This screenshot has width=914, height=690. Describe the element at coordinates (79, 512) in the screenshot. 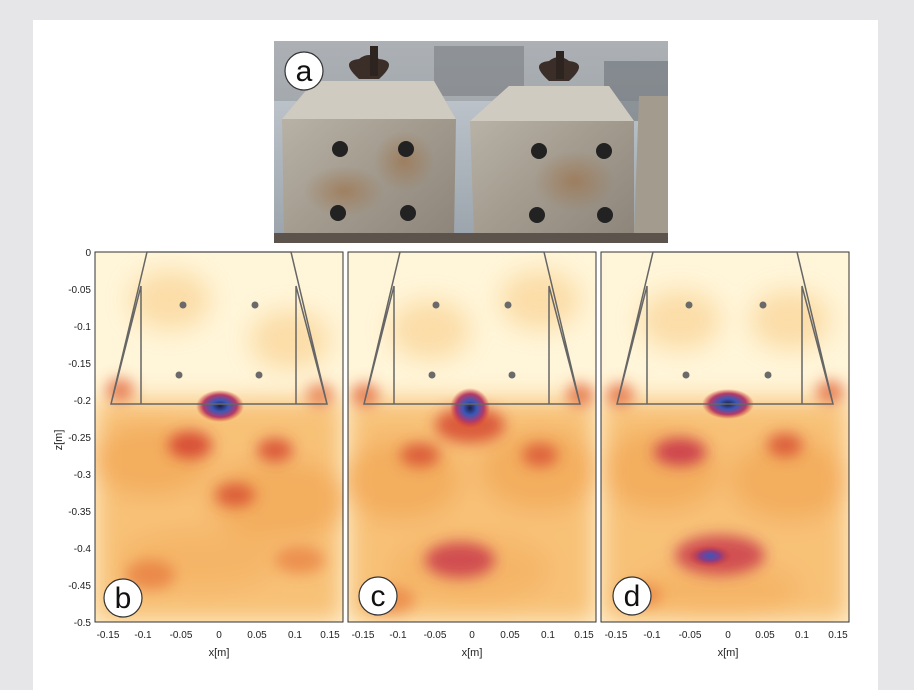

I see `y-tick: -0.35` at that location.